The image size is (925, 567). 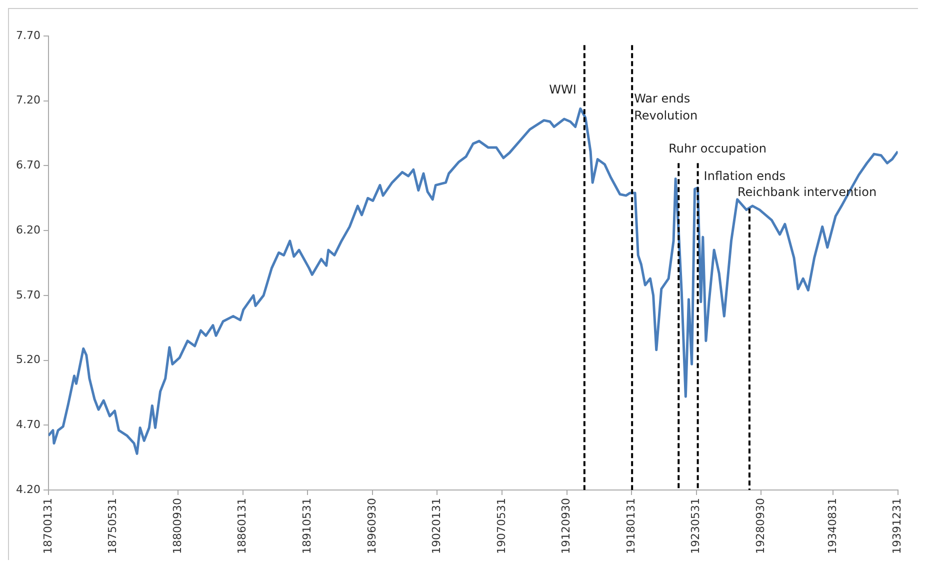 I want to click on x-tick-label: 18750531, so click(x=113, y=526).